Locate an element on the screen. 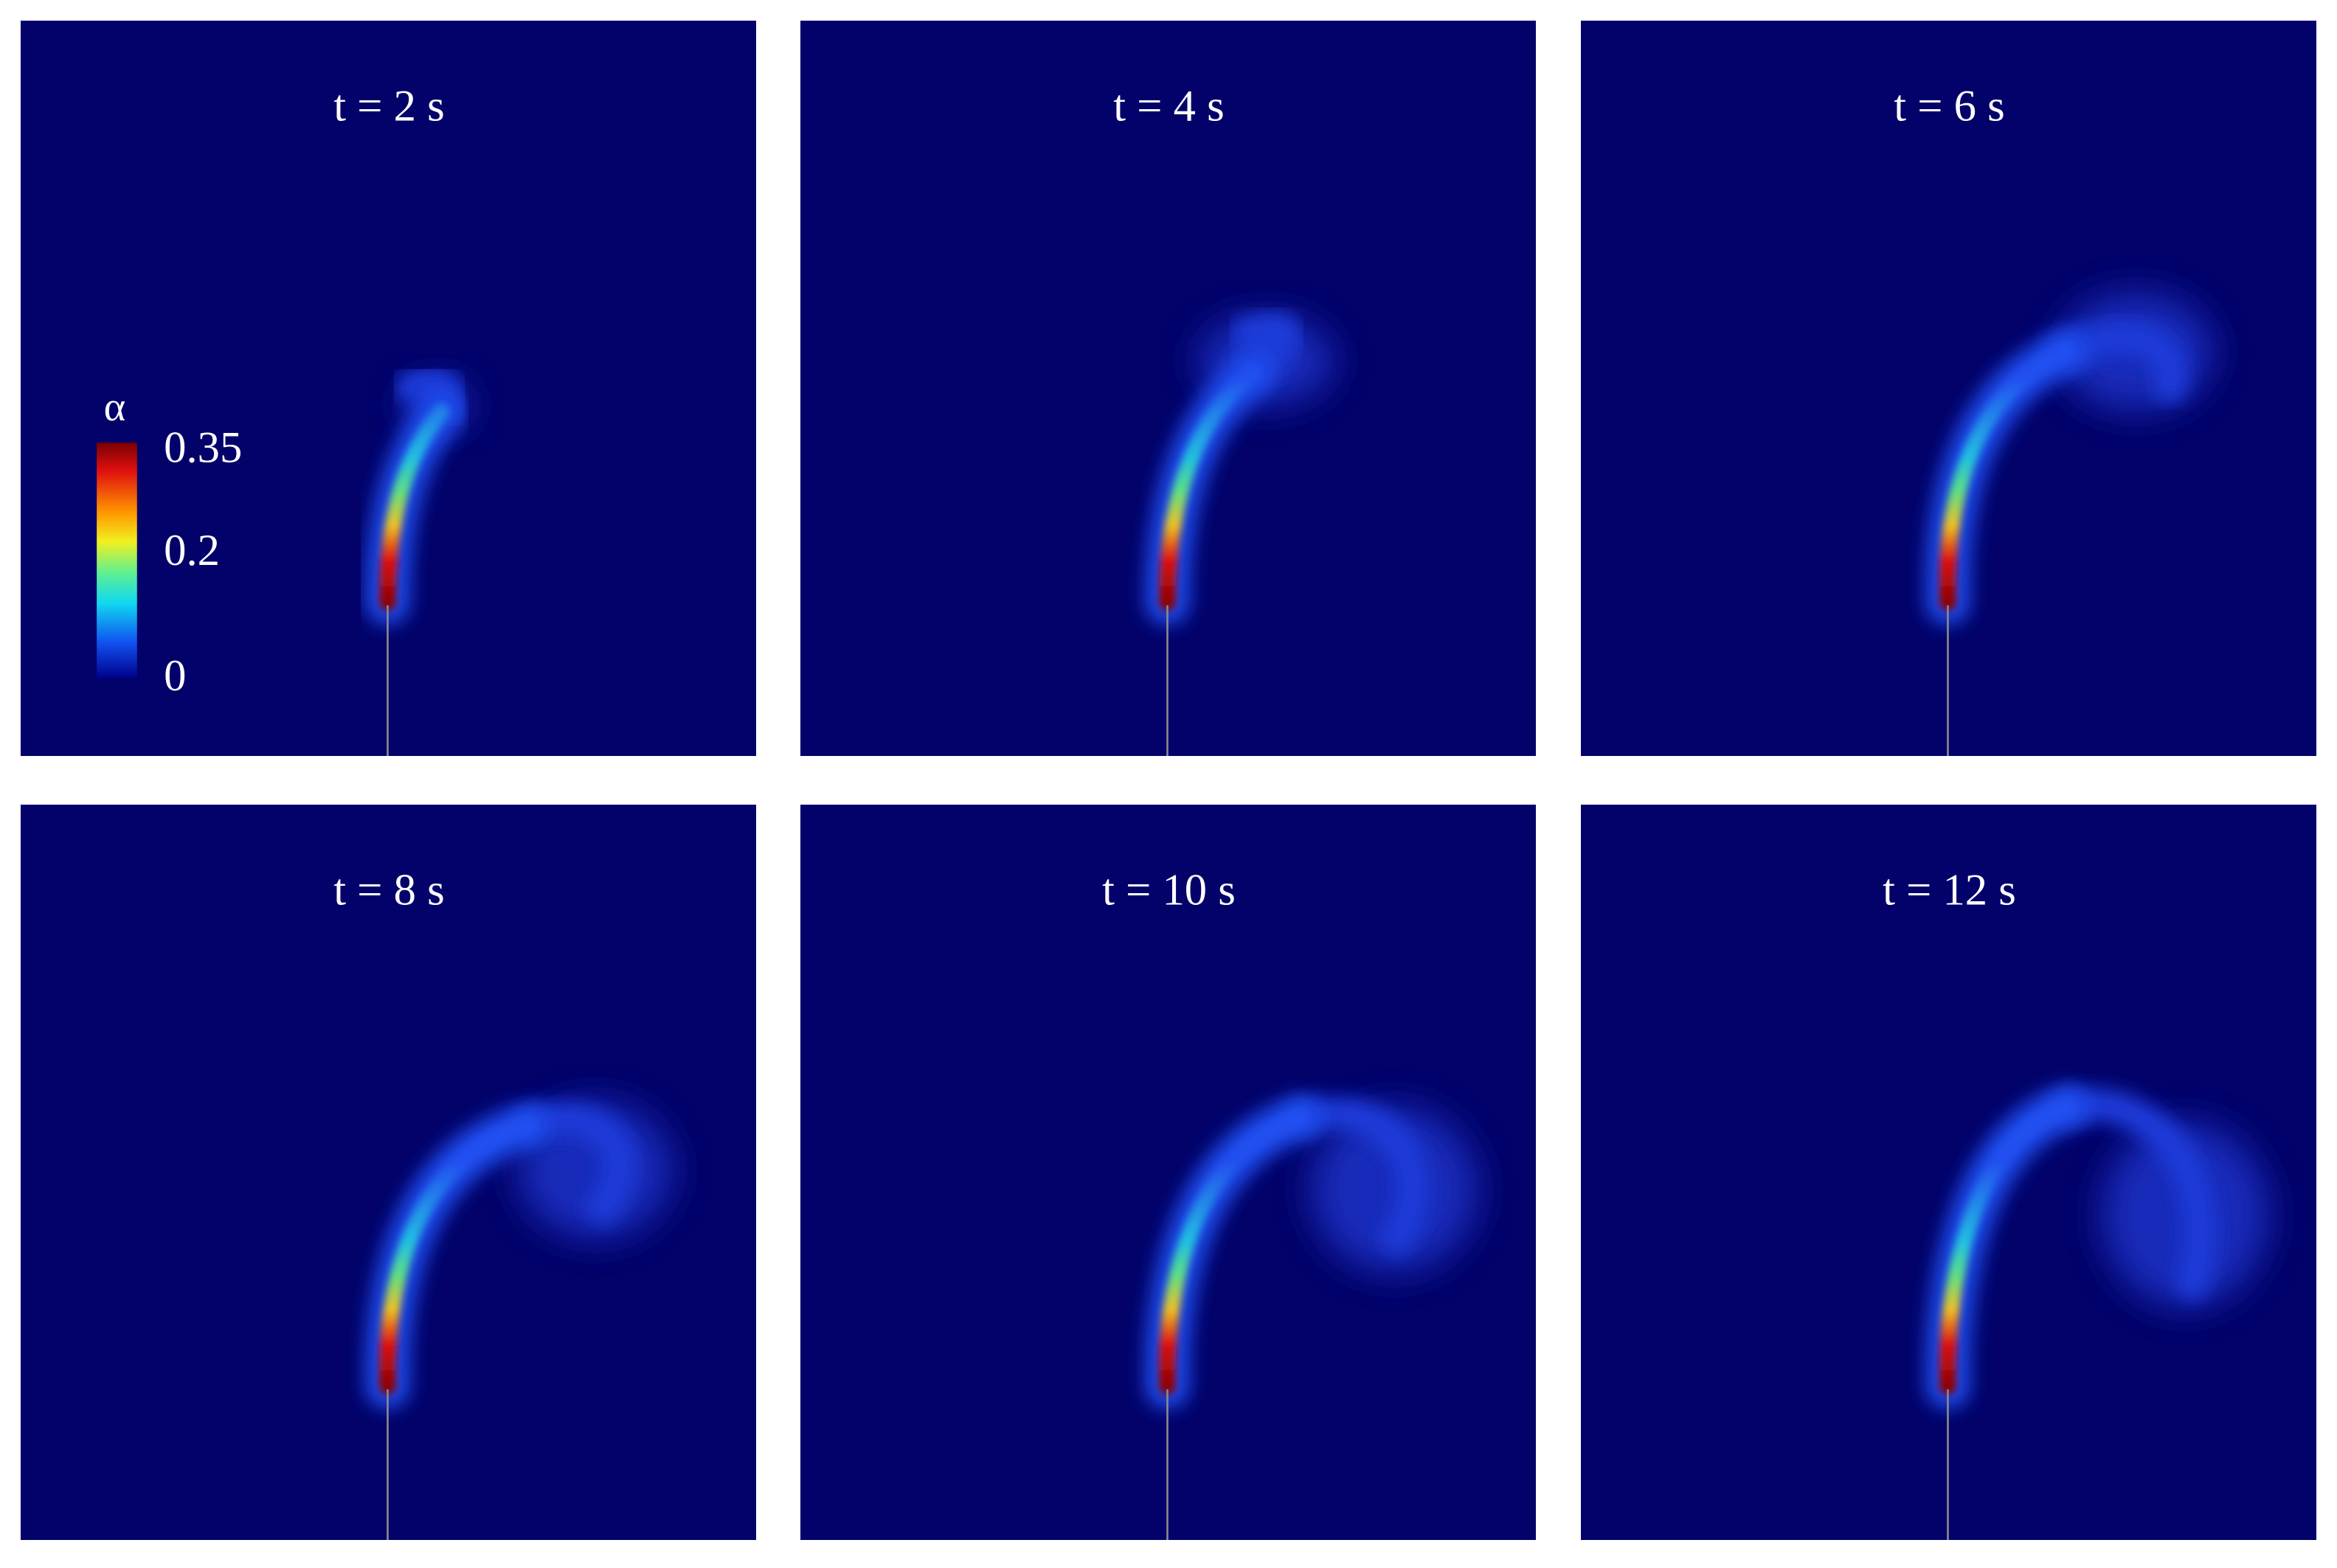 The height and width of the screenshot is (1568, 2337). colorbar-label: α is located at coordinates (115, 407).